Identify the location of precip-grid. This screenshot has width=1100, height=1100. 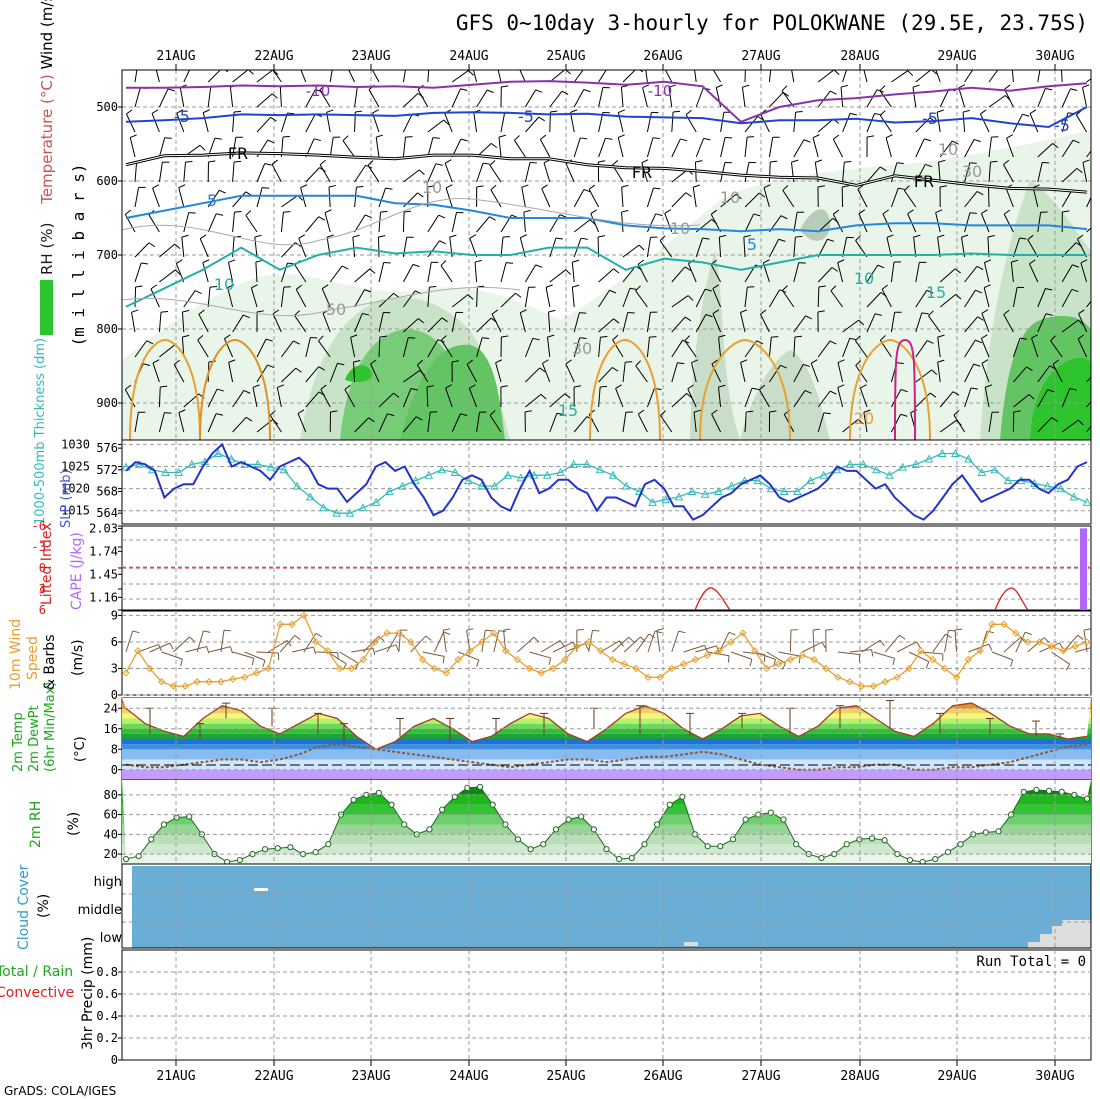
(606, 1005).